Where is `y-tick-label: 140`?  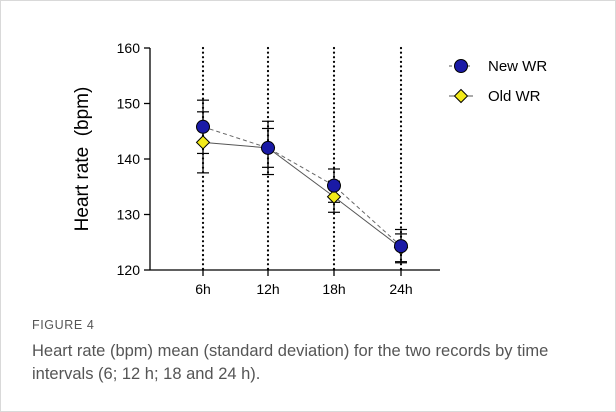
y-tick-label: 140 is located at coordinates (129, 159).